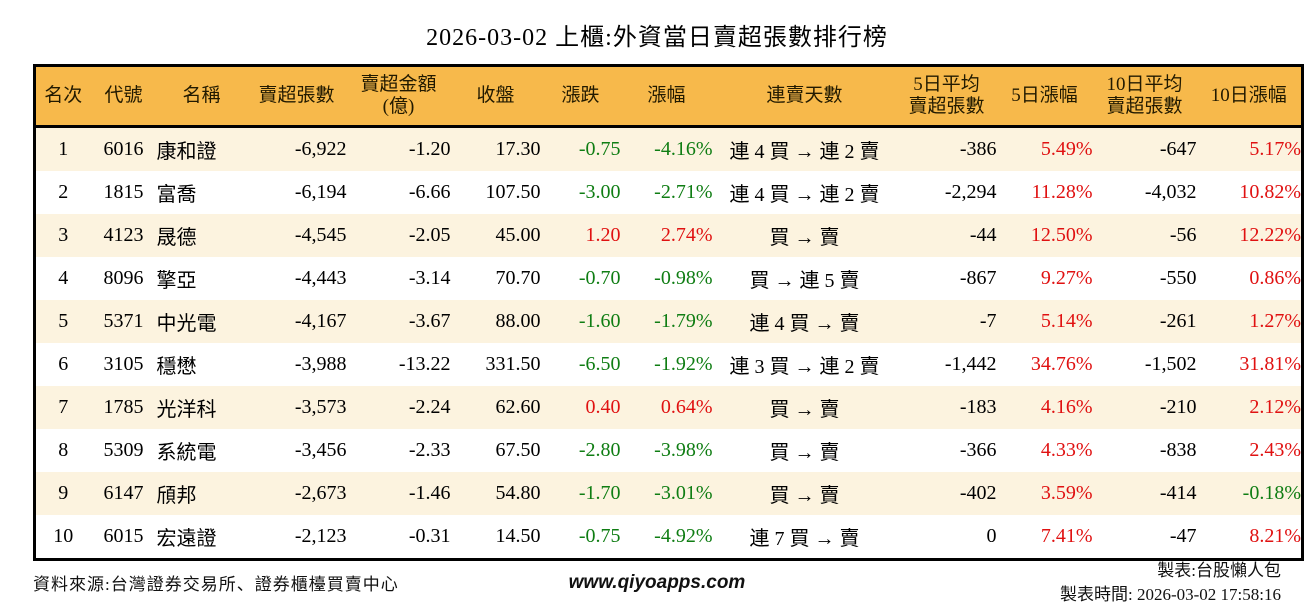  What do you see at coordinates (63, 364) in the screenshot?
I see `cell-rank: 6` at bounding box center [63, 364].